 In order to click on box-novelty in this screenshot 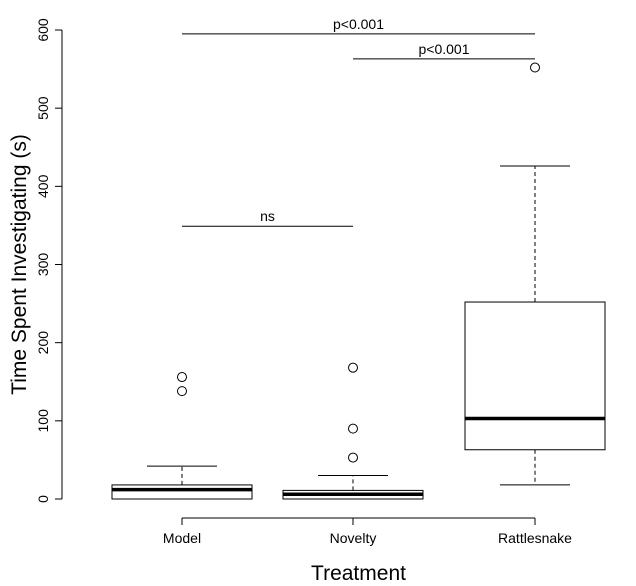, I will do `click(353, 431)`.